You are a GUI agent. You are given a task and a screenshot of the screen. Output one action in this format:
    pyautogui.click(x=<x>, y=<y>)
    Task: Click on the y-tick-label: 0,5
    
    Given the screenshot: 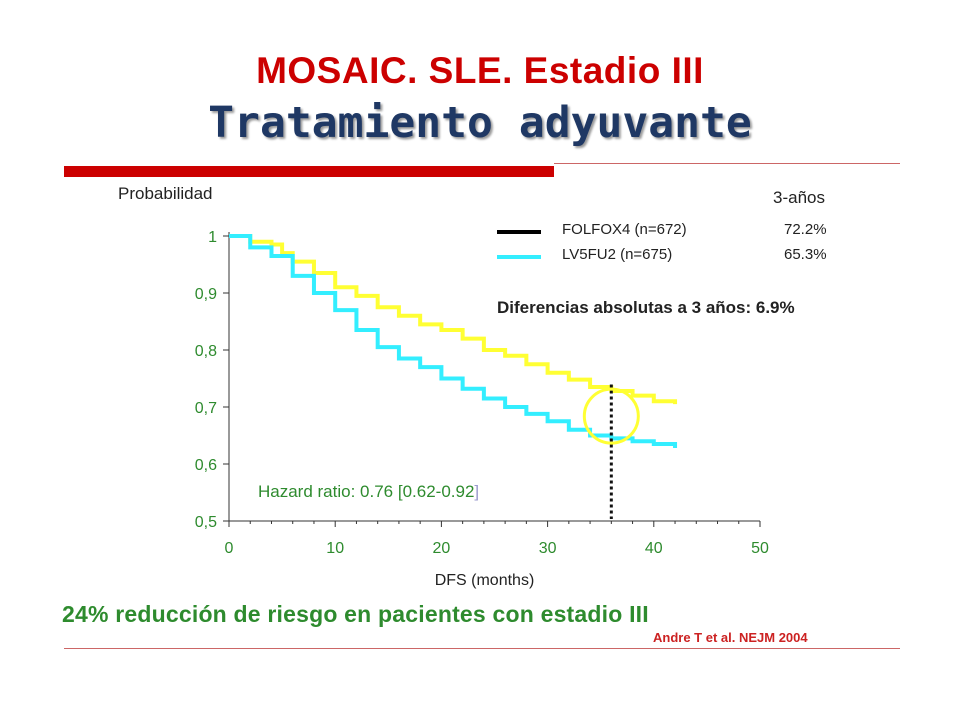 What is the action you would take?
    pyautogui.click(x=206, y=522)
    